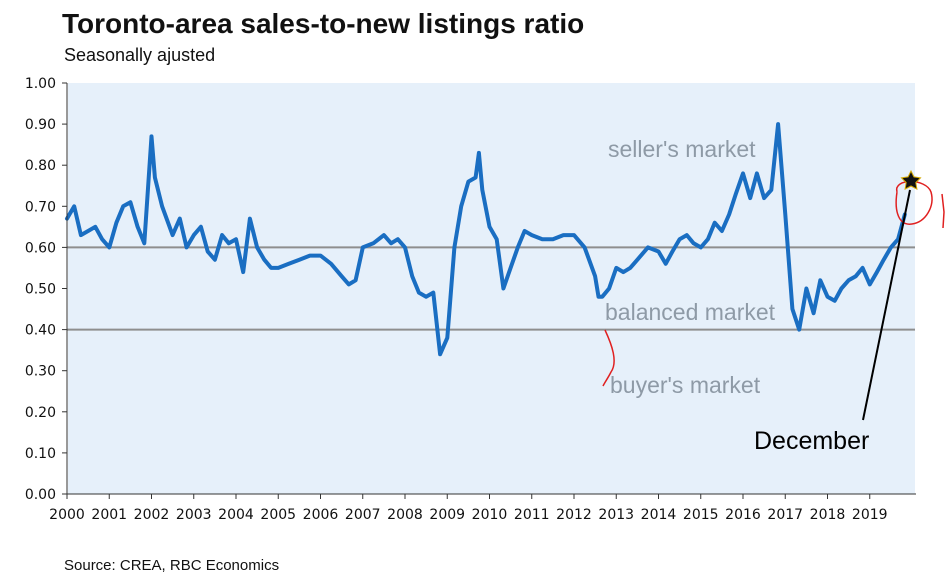  I want to click on star-icon, so click(911, 180).